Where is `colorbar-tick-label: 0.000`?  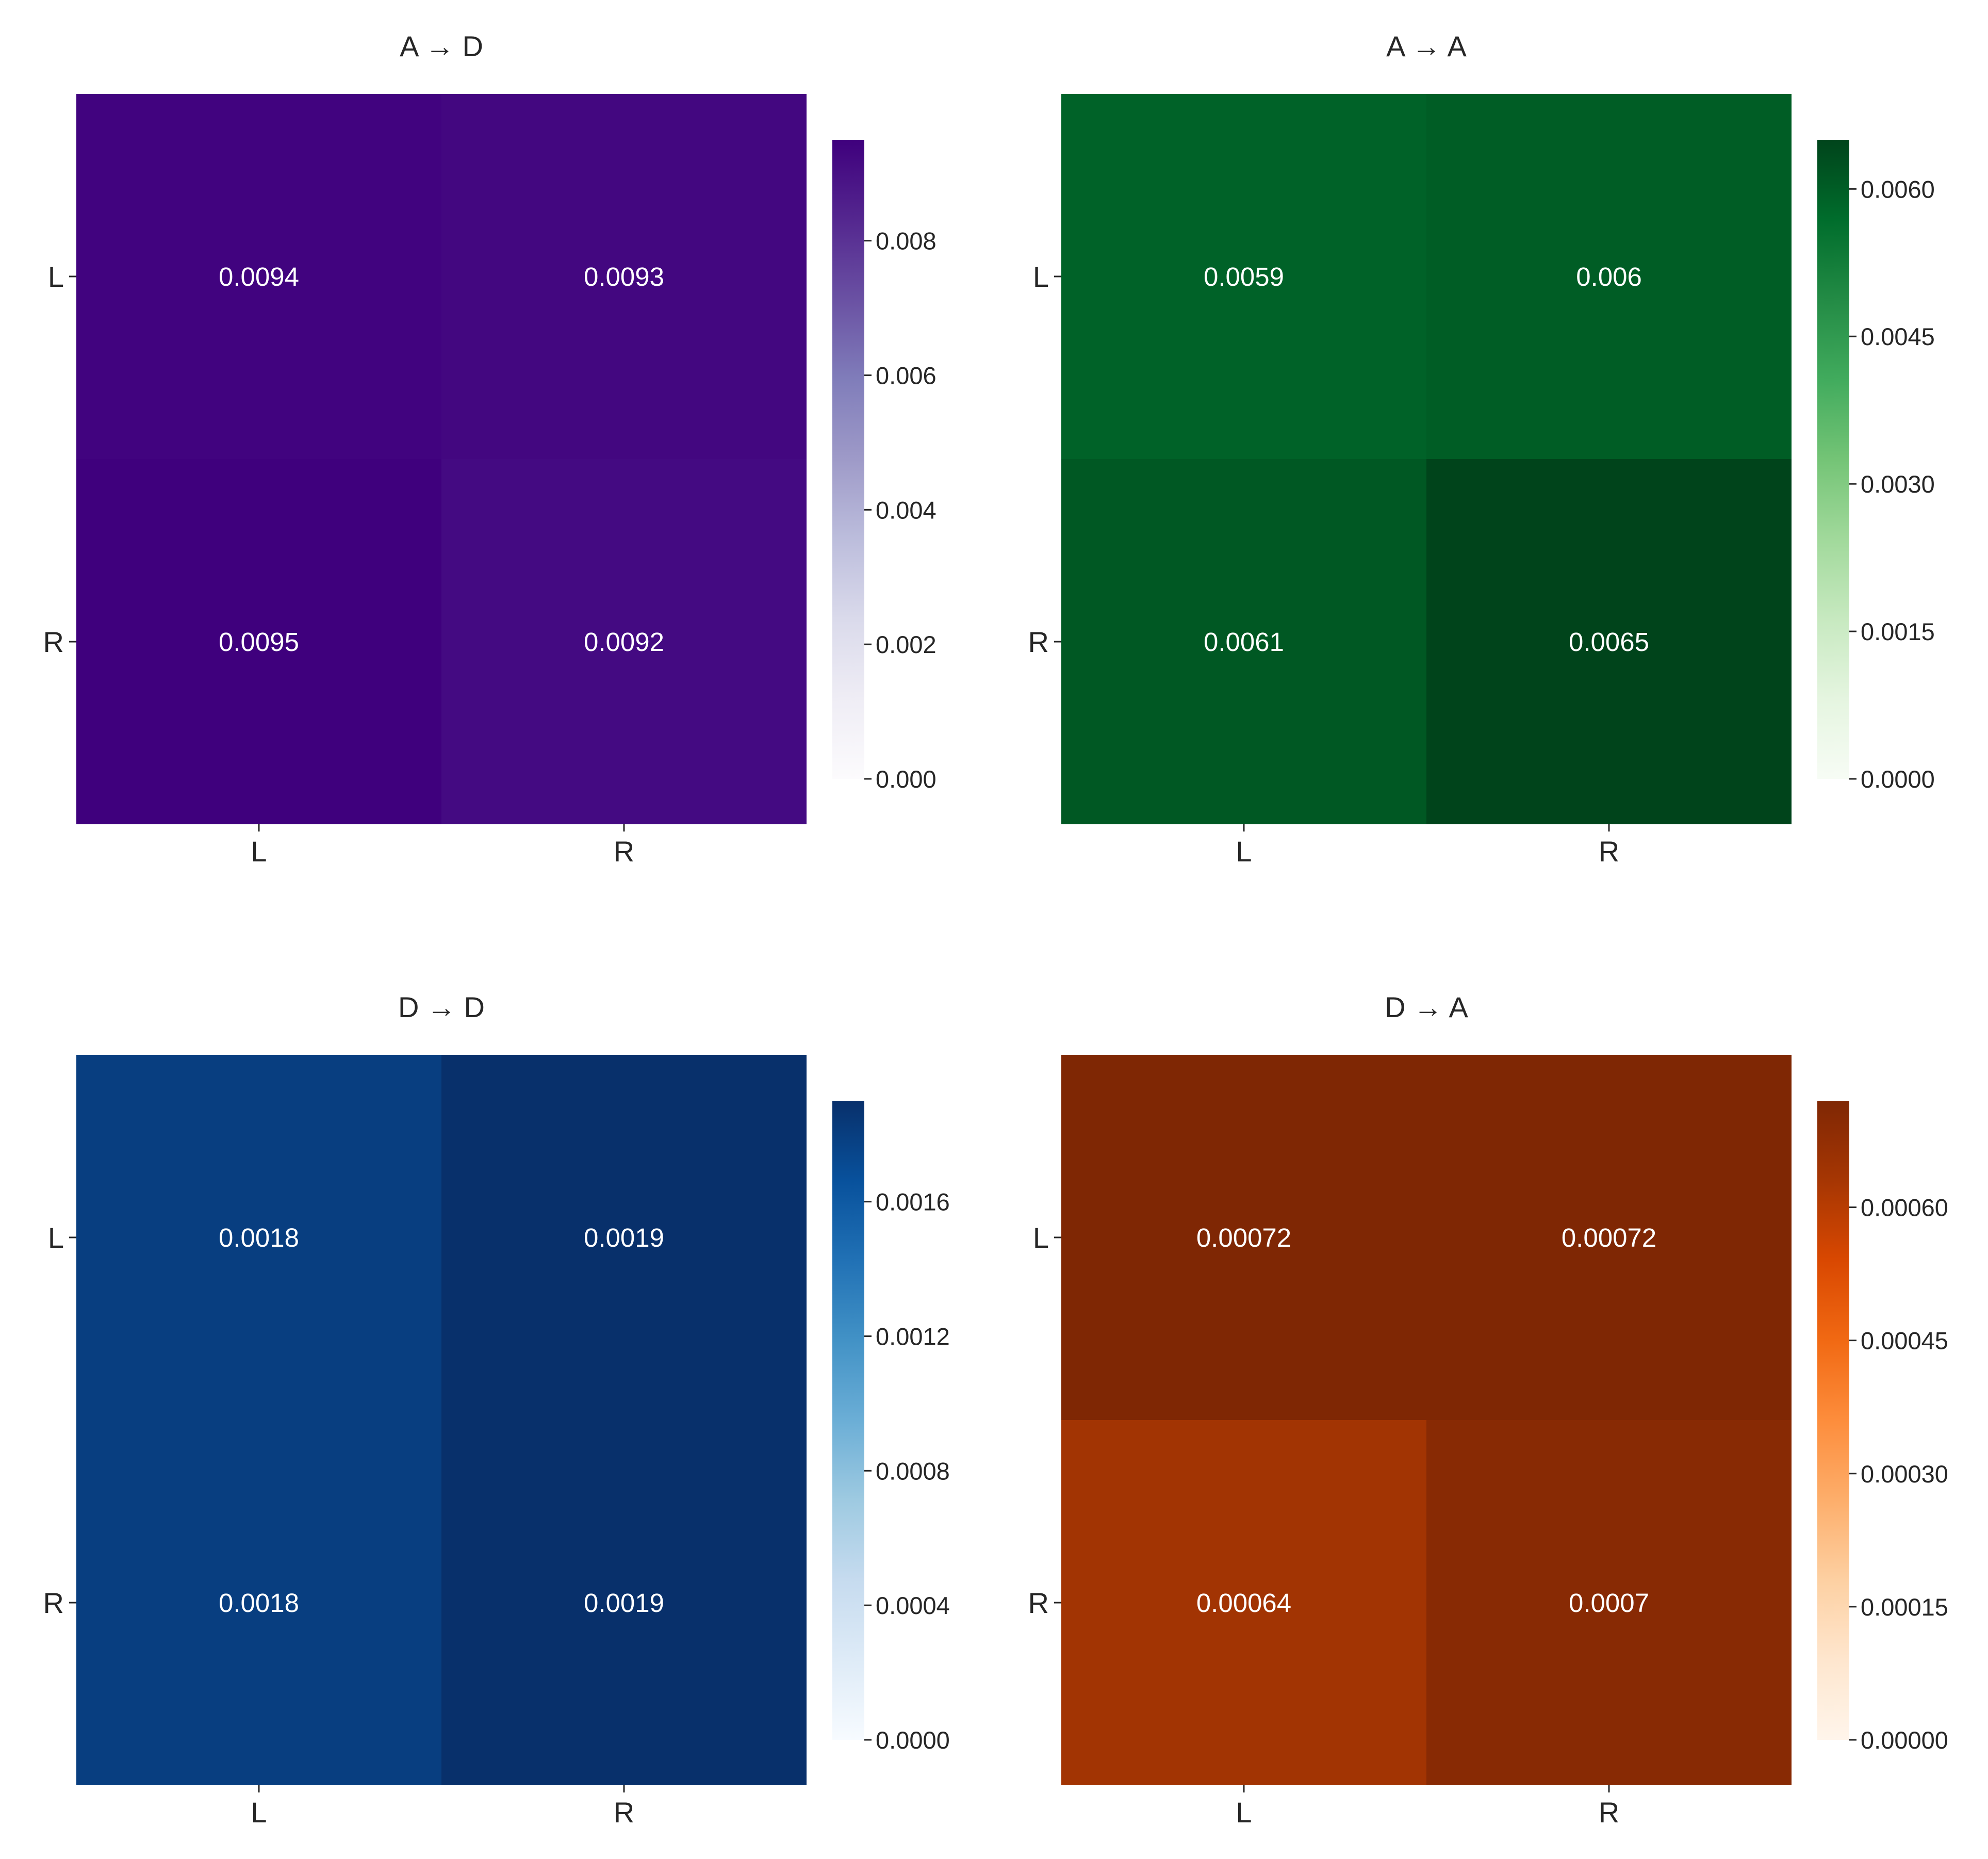 colorbar-tick-label: 0.000 is located at coordinates (906, 779).